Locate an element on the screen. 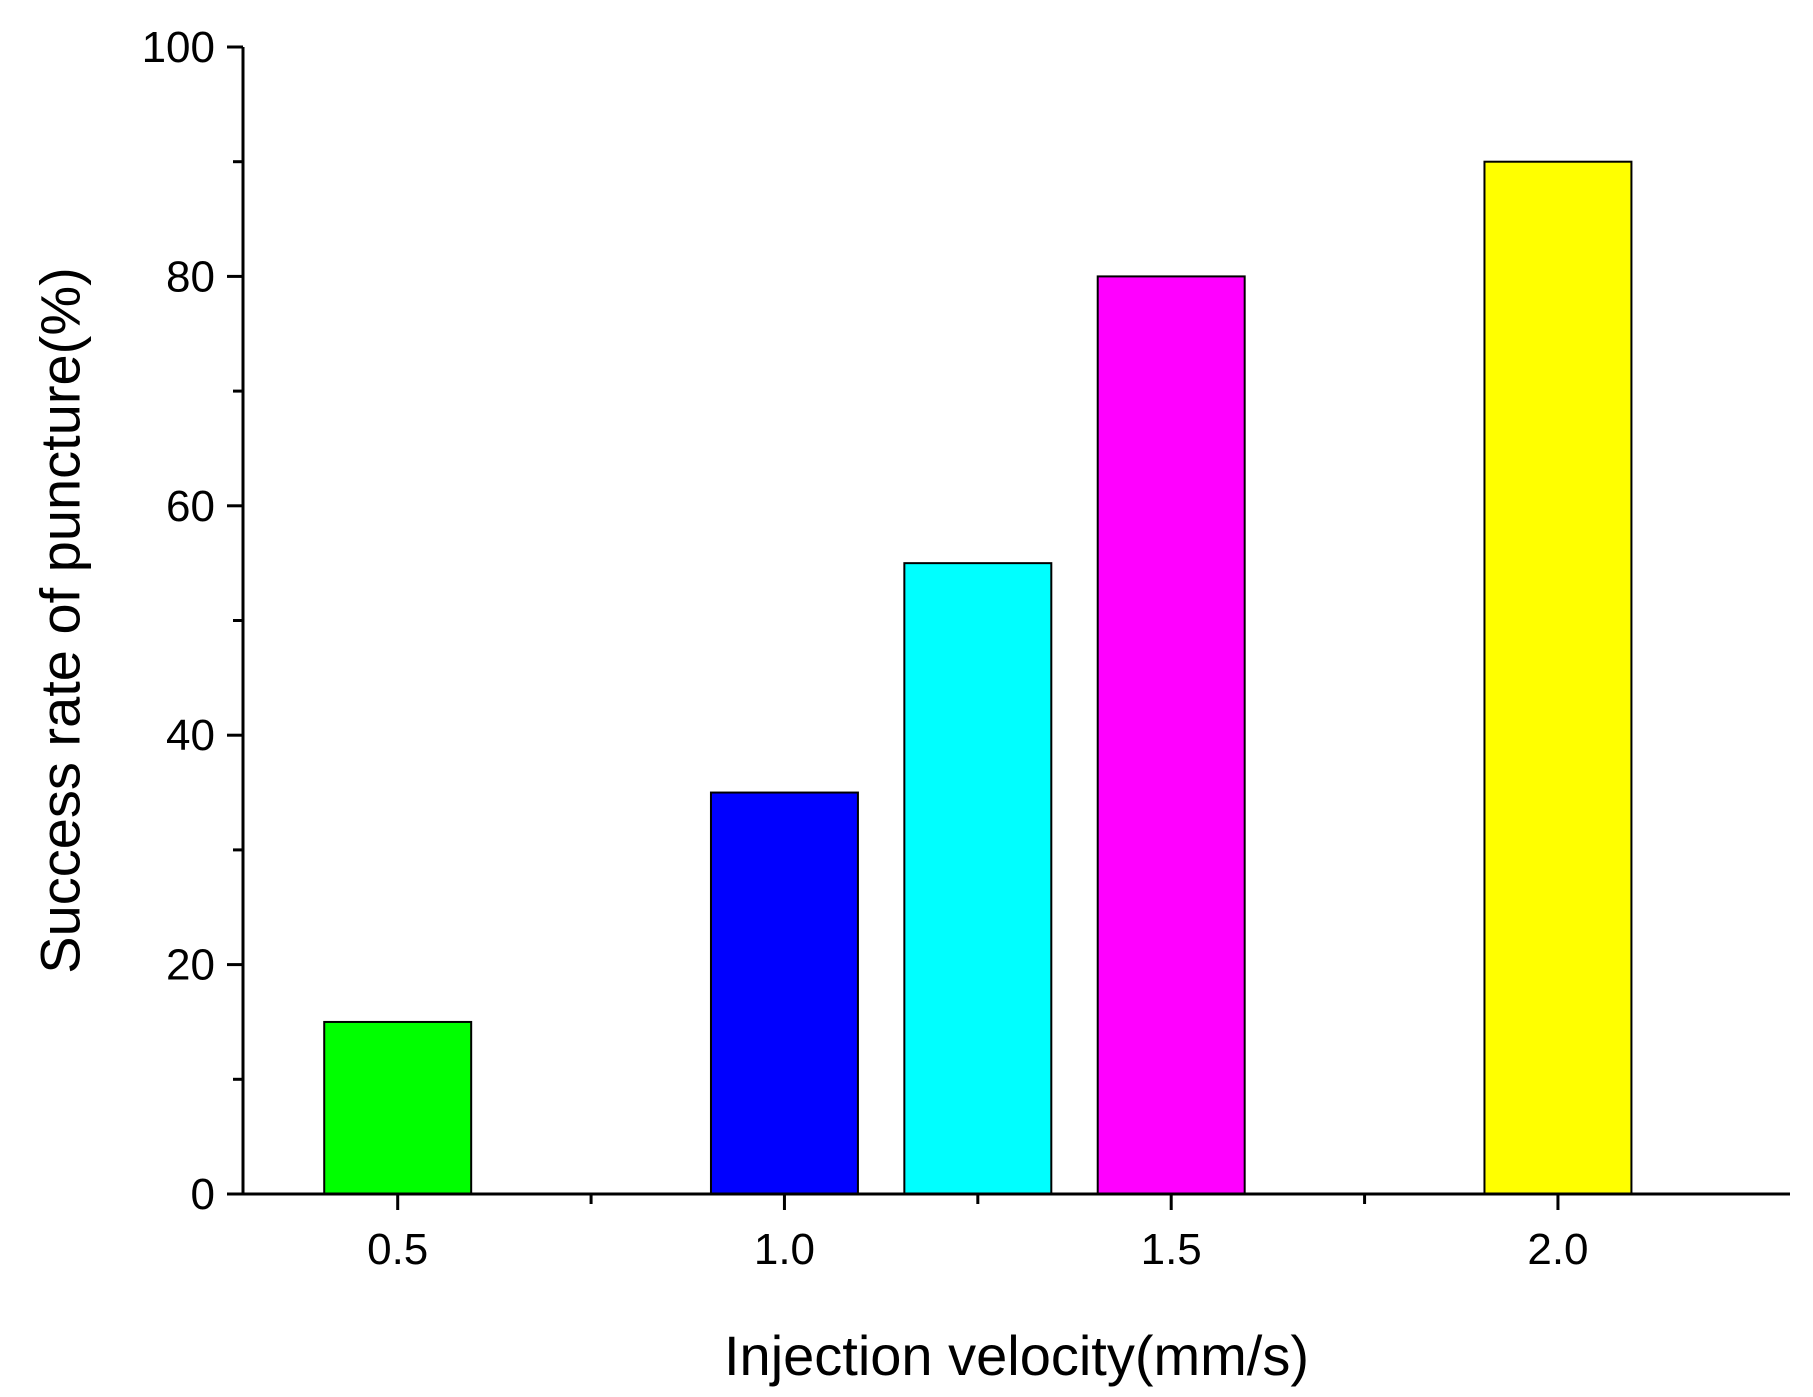  x-axis-ticks: 0.5 1.0 1.5 2.0 is located at coordinates (978, 1234).